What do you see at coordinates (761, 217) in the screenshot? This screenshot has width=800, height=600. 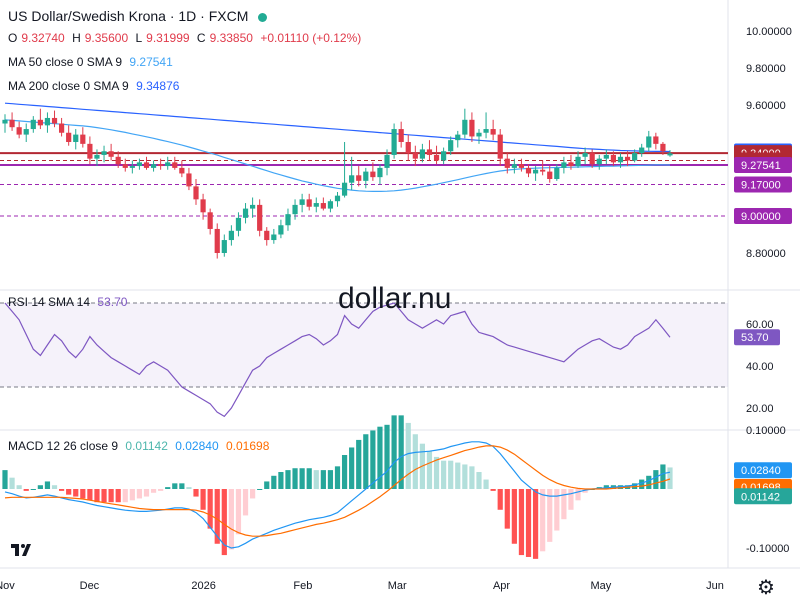 I see `price-tag-label: 9.00000` at bounding box center [761, 217].